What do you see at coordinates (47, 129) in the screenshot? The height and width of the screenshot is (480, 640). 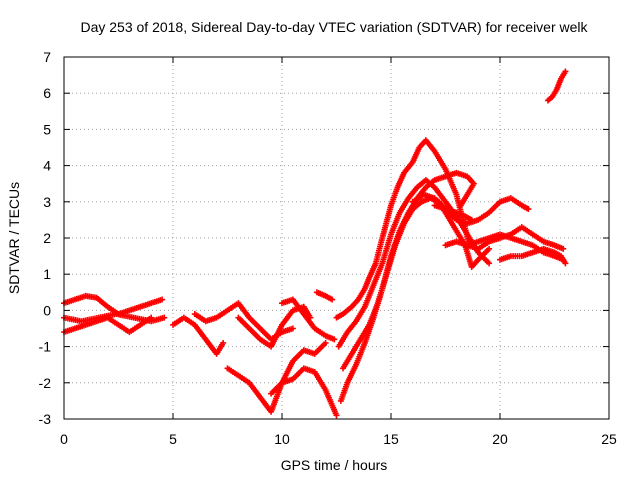 I see `y-tick-label: 5` at bounding box center [47, 129].